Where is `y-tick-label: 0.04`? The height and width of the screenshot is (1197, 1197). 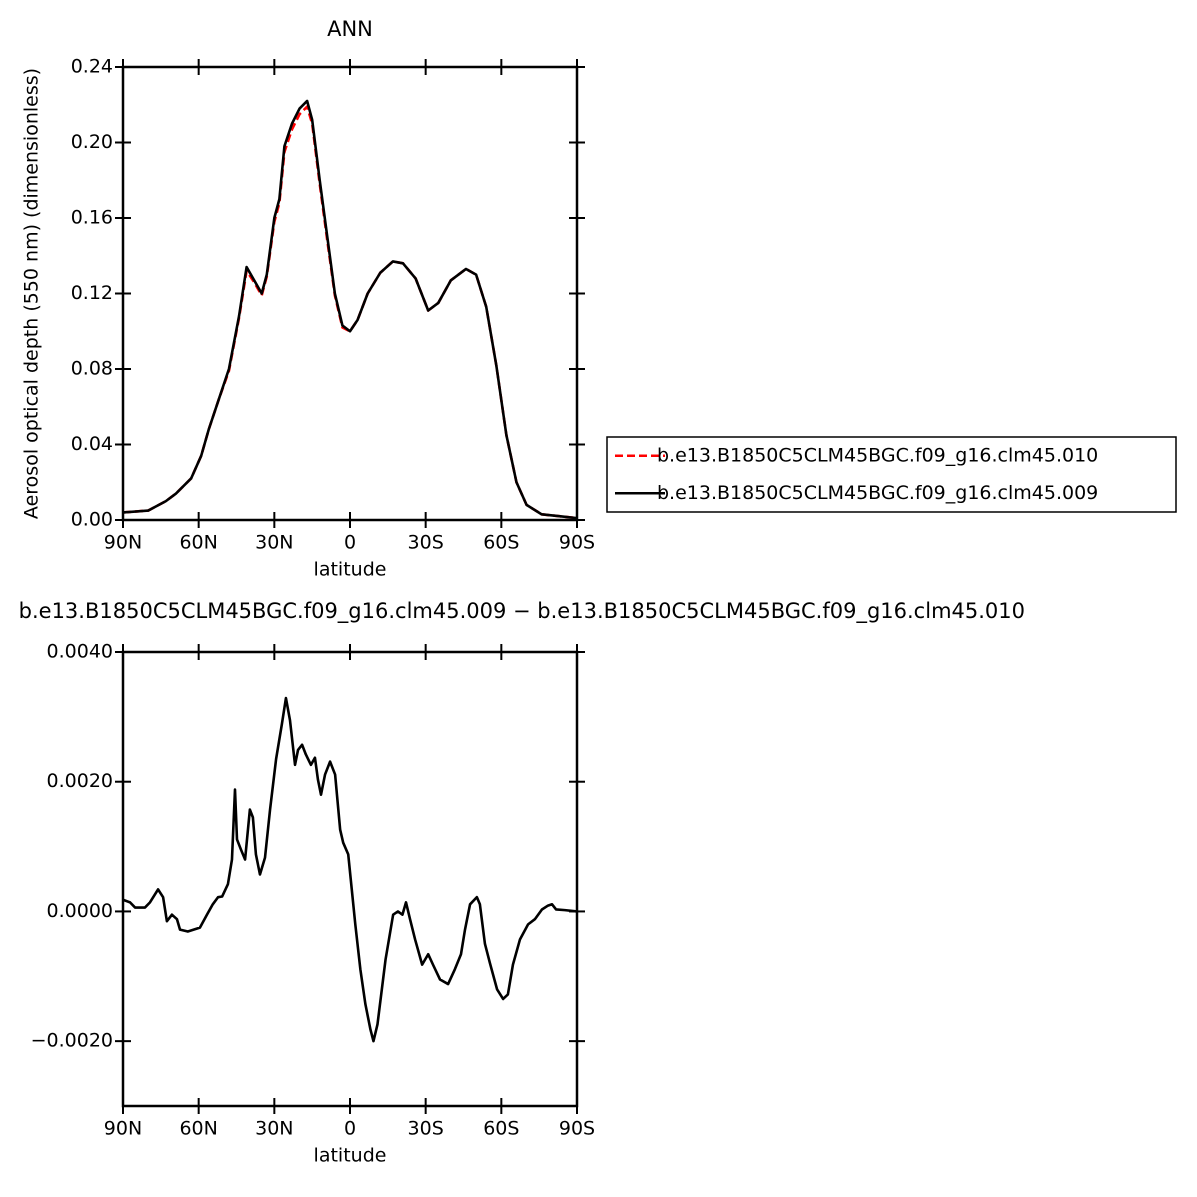
y-tick-label: 0.04 is located at coordinates (92, 444).